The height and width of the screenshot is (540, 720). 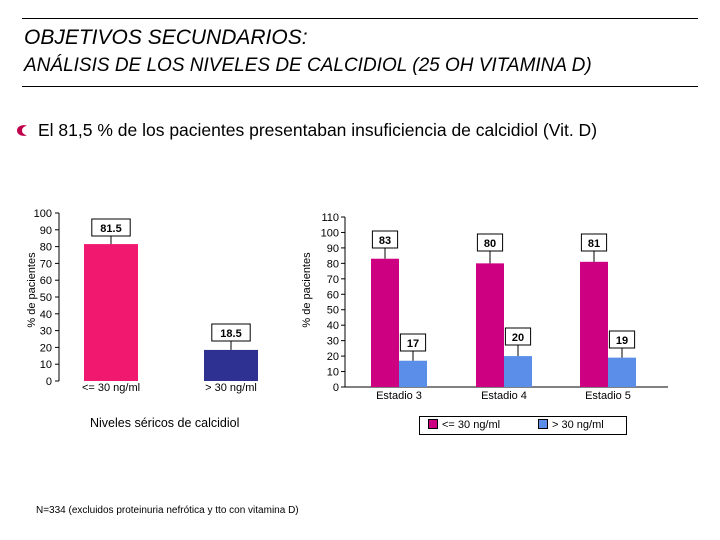 I want to click on chart2-y-tick-label: 40, so click(x=333, y=326).